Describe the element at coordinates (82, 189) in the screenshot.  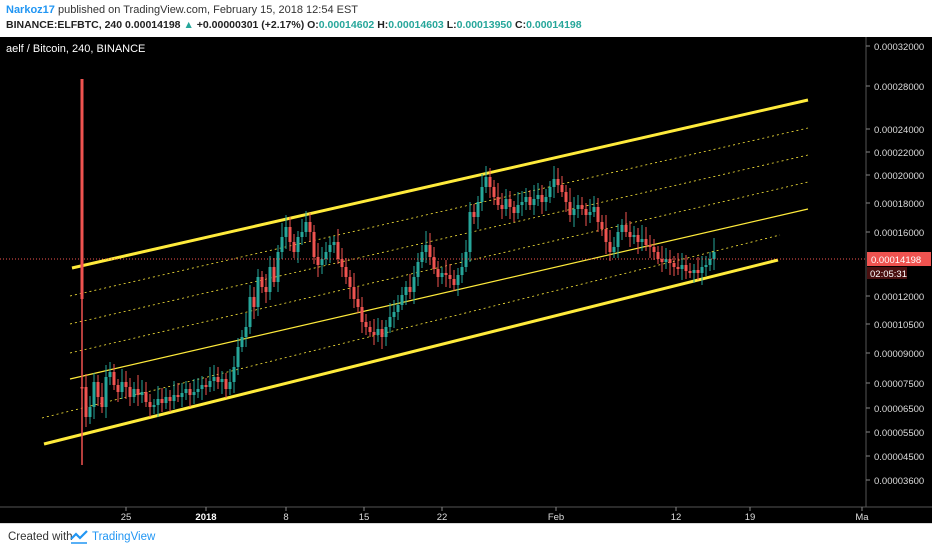
I see `spike-body` at that location.